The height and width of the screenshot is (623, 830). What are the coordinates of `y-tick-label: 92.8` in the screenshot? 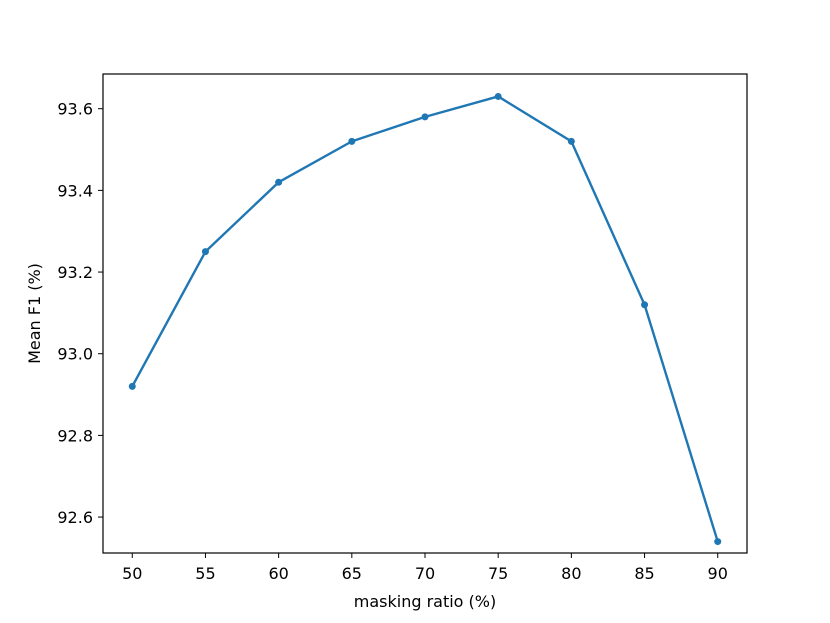 It's located at (75, 435).